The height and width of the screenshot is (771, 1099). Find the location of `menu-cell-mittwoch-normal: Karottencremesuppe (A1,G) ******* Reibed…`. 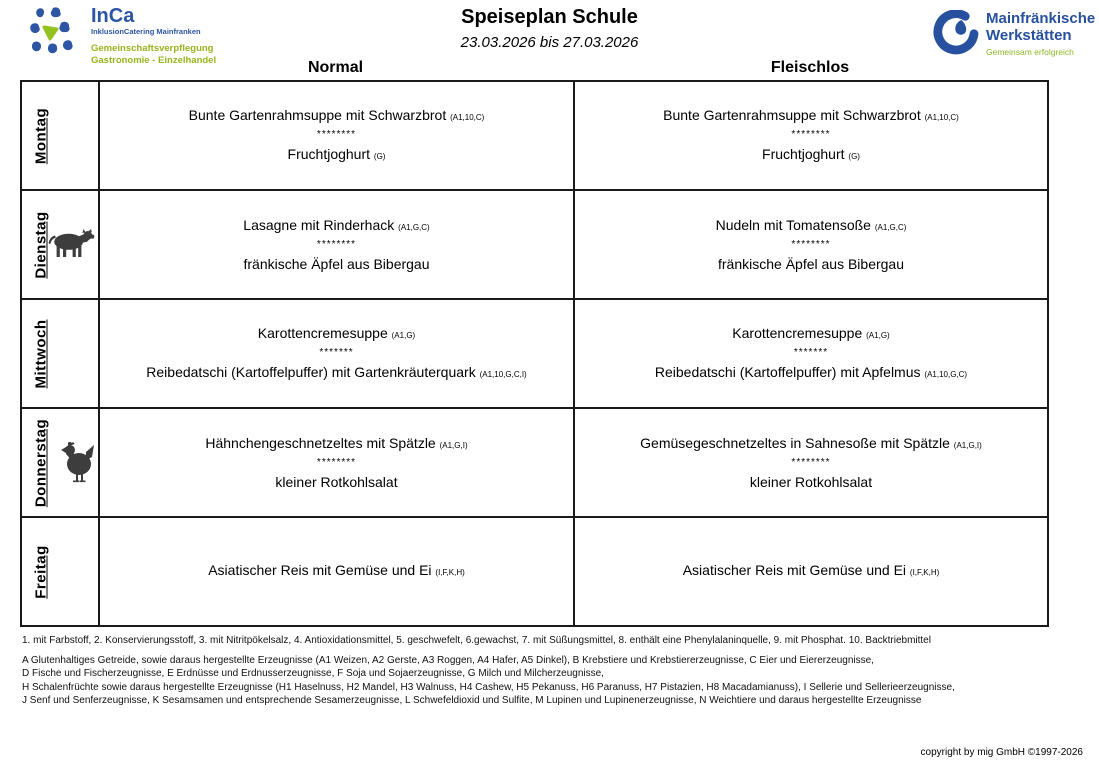

menu-cell-mittwoch-normal: Karottencremesuppe (A1,G) ******* Reibed… is located at coordinates (336, 353).